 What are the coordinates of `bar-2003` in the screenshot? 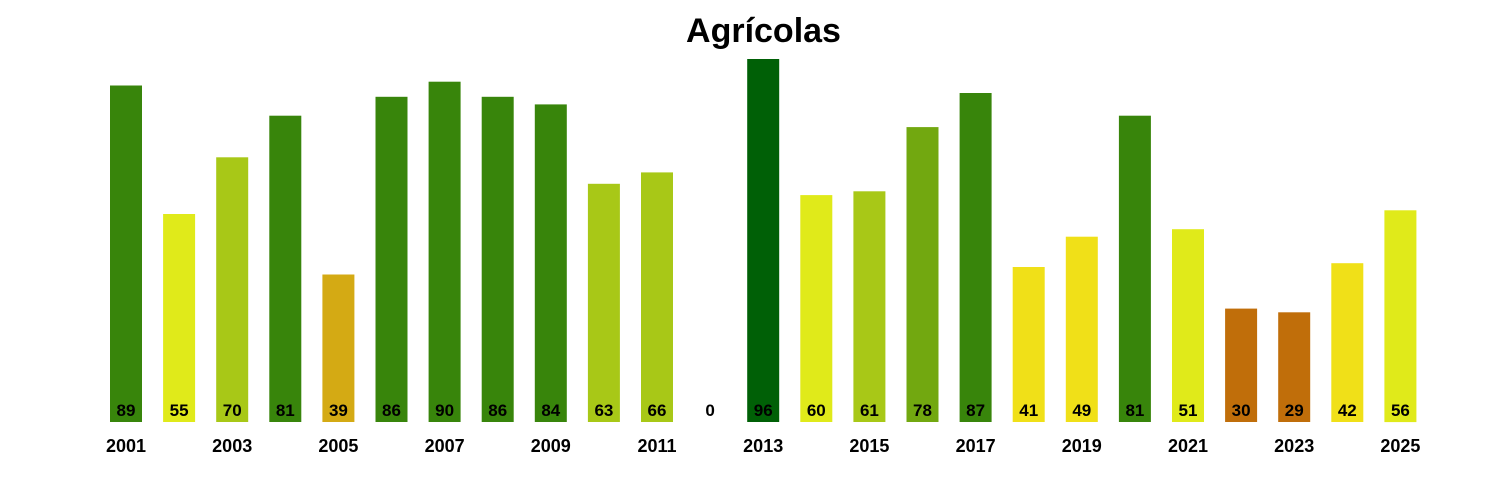 It's located at (232, 290).